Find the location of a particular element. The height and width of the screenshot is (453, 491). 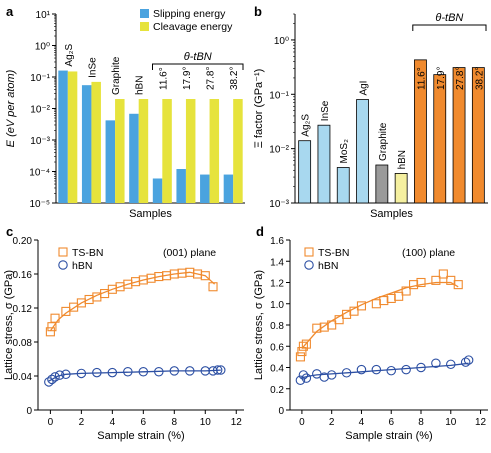

y-tick-label: 1.6 is located at coordinates (277, 241).